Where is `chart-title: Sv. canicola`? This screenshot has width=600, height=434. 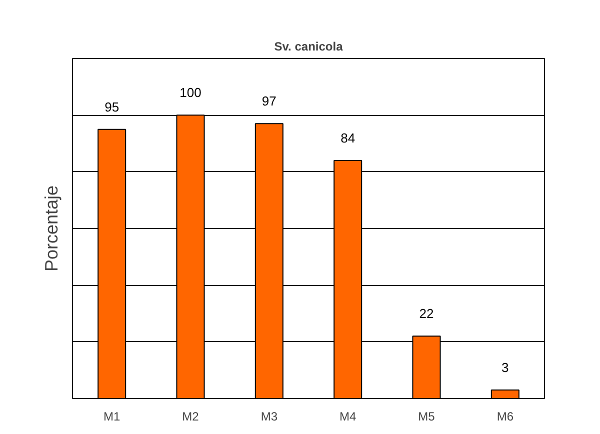 chart-title: Sv. canicola is located at coordinates (309, 47).